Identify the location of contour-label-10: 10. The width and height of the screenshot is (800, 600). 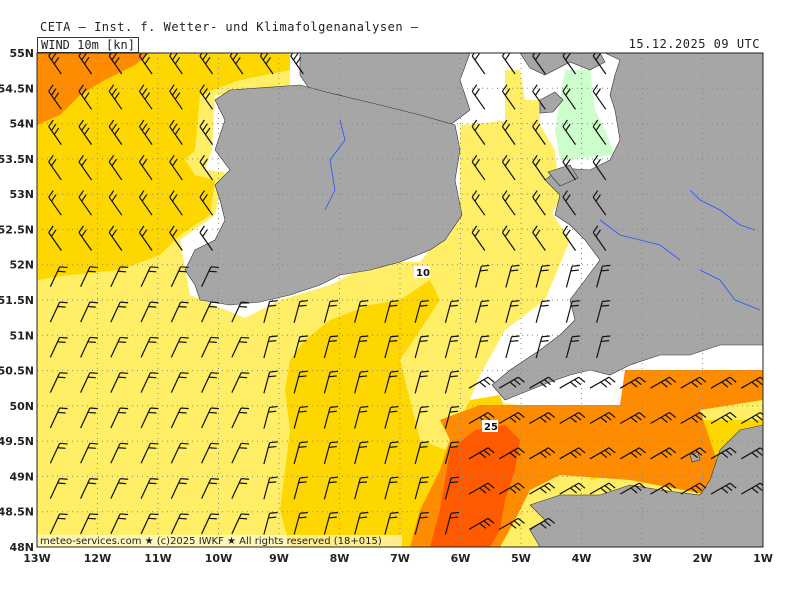
(423, 273).